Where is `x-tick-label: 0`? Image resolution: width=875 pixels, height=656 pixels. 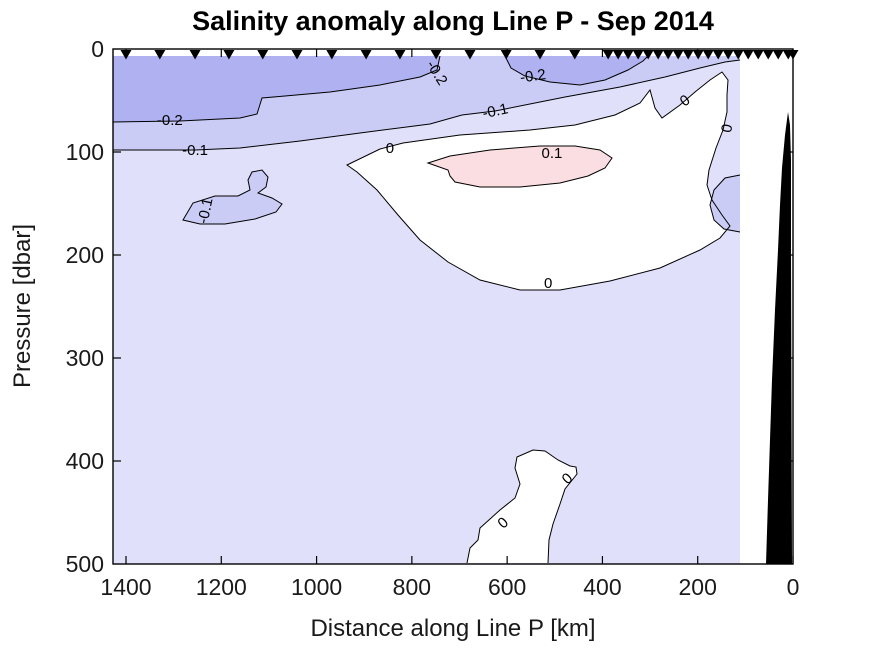 x-tick-label: 0 is located at coordinates (793, 587).